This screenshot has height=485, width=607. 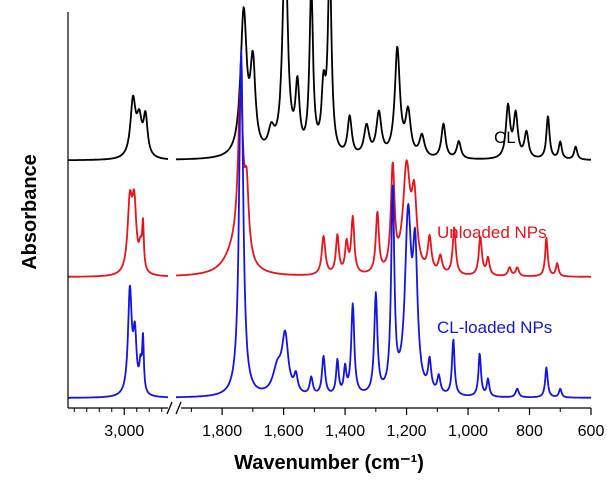 What do you see at coordinates (222, 431) in the screenshot?
I see `x-tick-label-1800: 1,800` at bounding box center [222, 431].